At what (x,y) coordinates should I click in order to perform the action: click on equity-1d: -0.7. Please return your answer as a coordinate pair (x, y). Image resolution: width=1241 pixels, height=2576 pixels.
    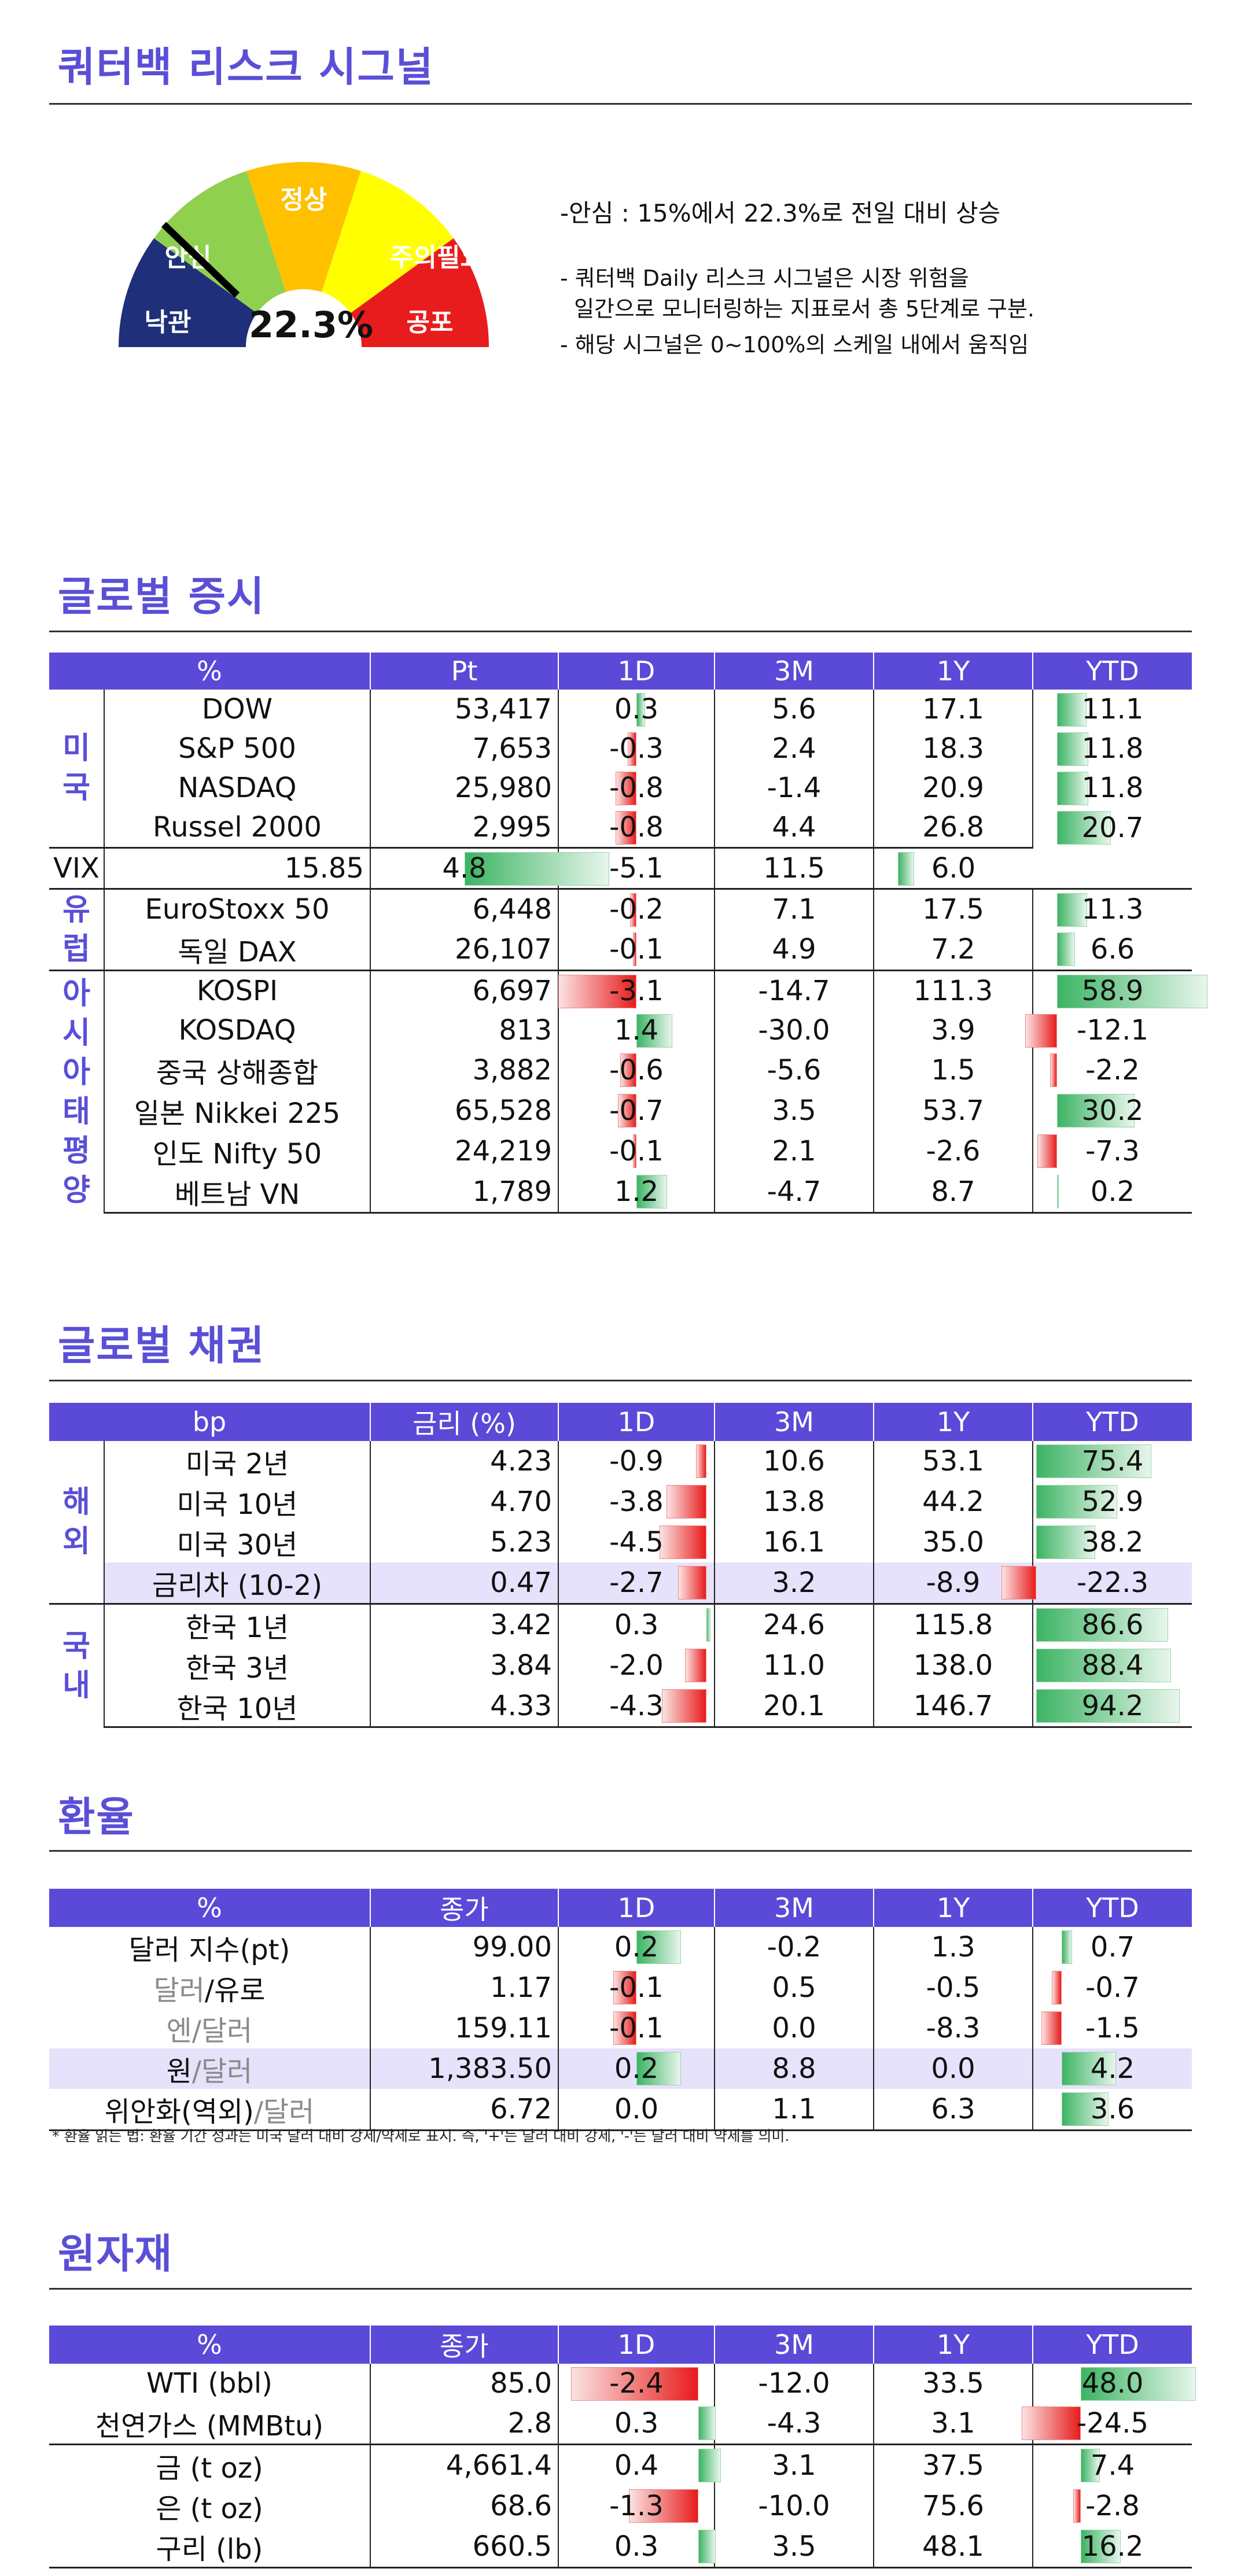
    Looking at the image, I should click on (636, 1110).